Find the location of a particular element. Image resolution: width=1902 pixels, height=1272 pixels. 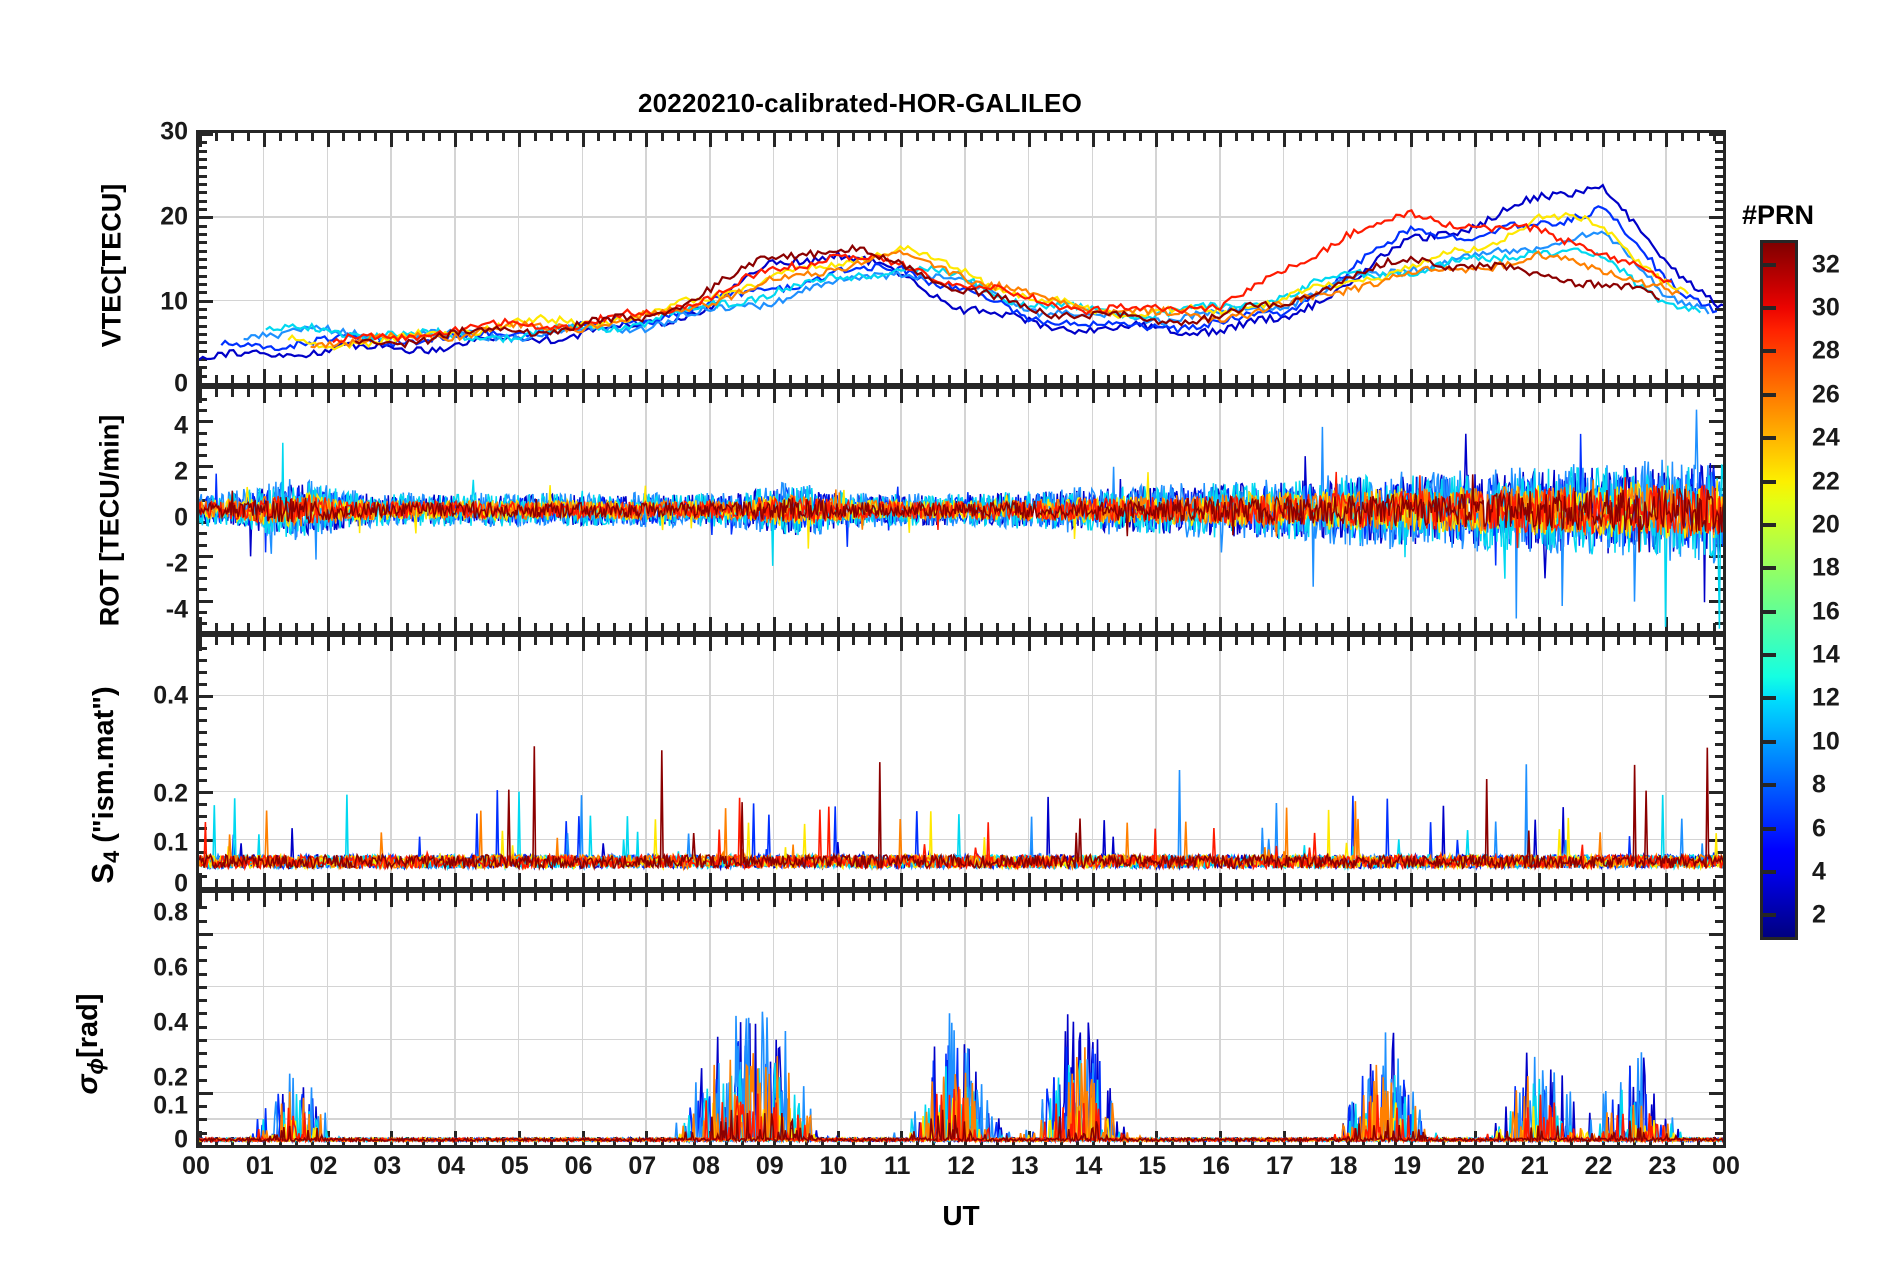

xtick-12-12: 12 is located at coordinates (961, 1166).